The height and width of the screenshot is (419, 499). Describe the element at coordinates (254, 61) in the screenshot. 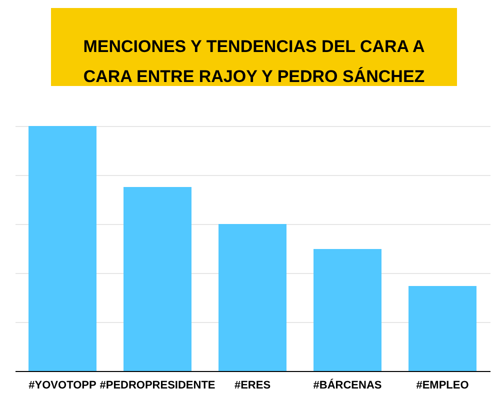

I see `chart-title: MENCIONES Y TENDENCIAS DEL CARA A CARA ENTRE RAJOY Y PEDRO SÁNCHEZ` at that location.